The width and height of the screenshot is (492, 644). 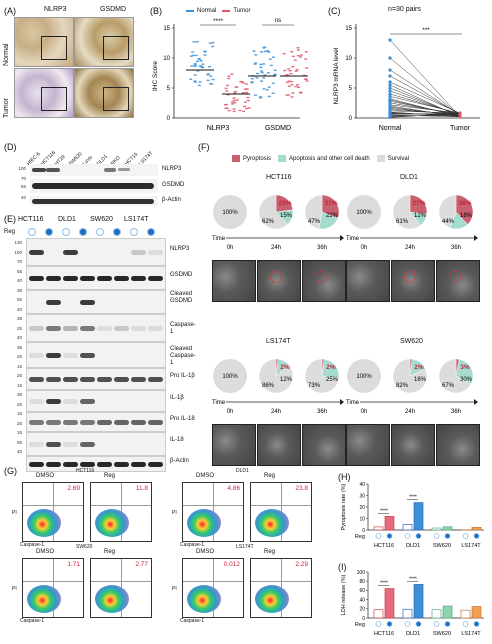 I want to click on f-micrograph, so click(x=458, y=281).